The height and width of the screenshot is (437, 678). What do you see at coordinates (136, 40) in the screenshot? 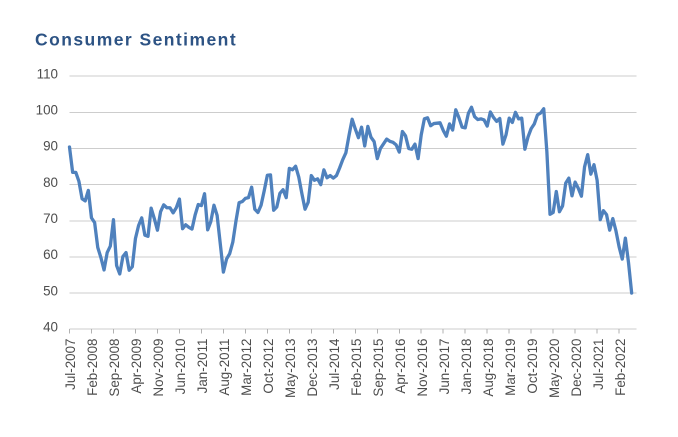
I see `svg-text: Consumer Sentiment` at bounding box center [136, 40].